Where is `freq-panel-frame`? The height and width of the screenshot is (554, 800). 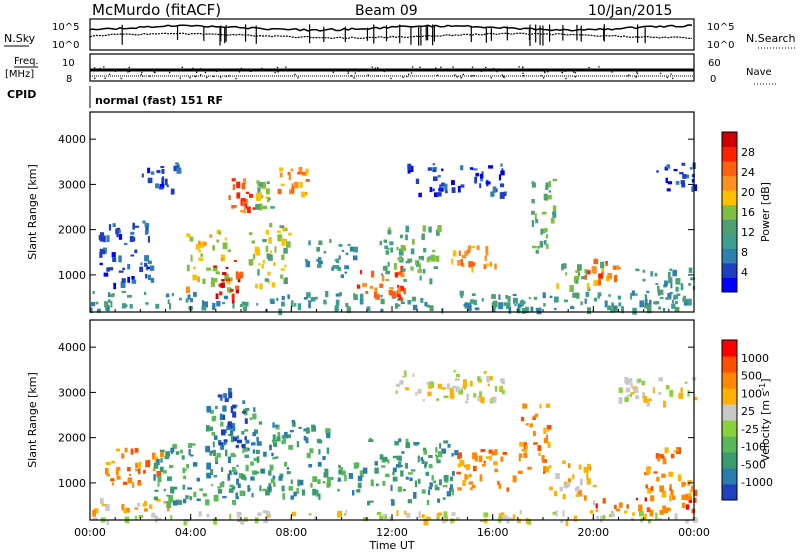 freq-panel-frame is located at coordinates (392, 67).